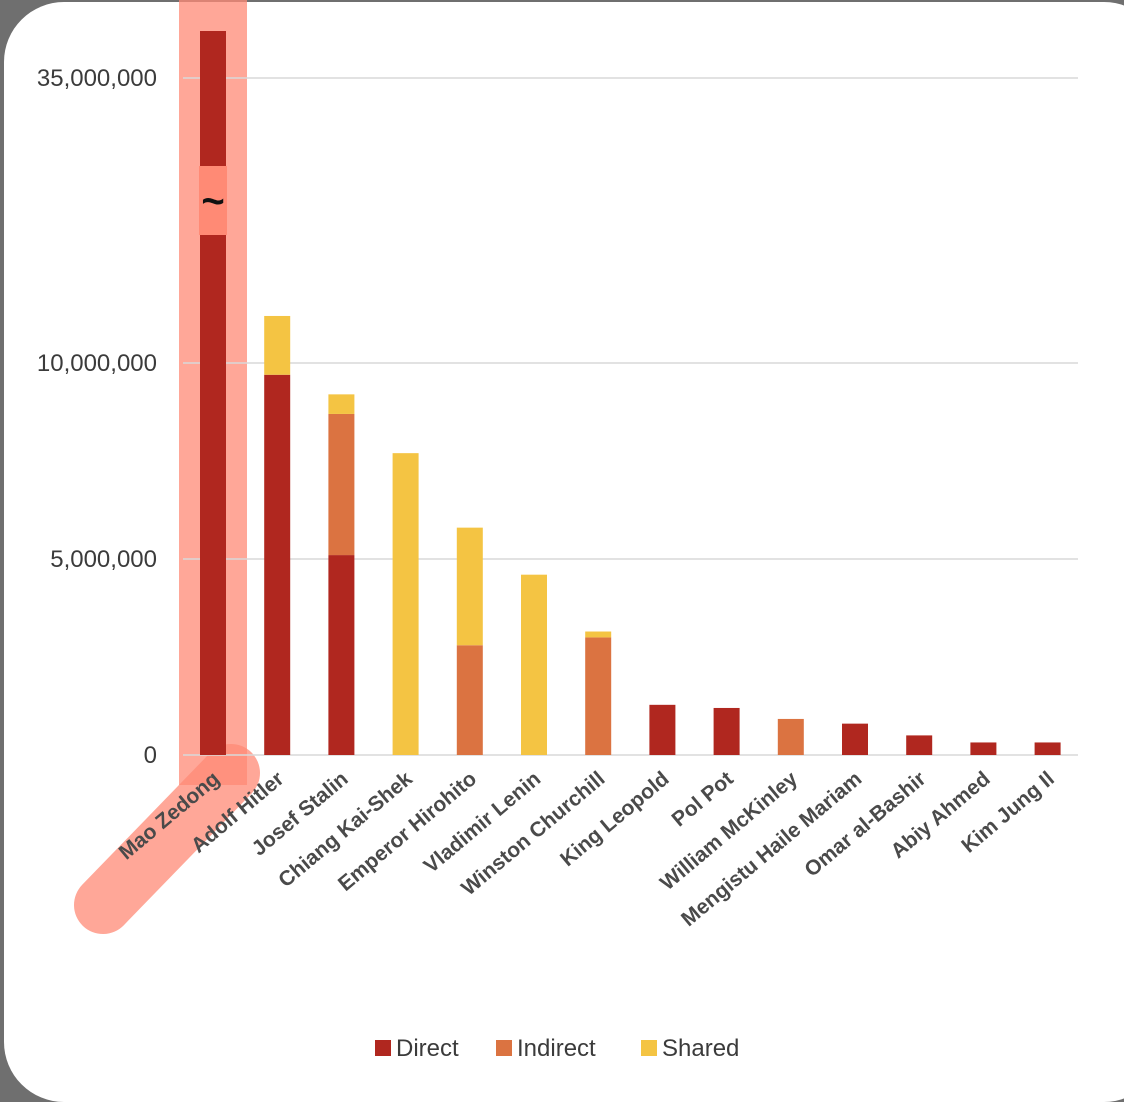  I want to click on legend-swatch-direct, so click(383, 1048).